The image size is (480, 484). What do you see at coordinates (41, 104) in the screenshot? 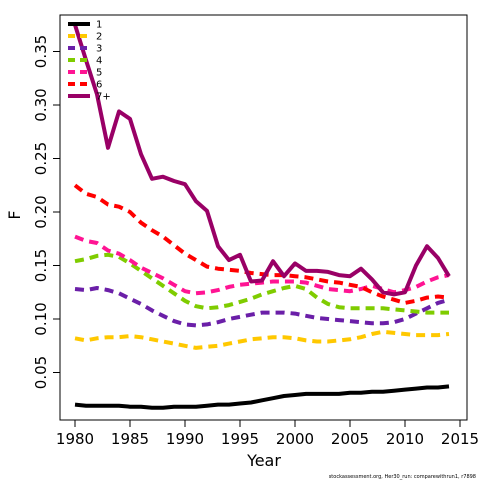
I see `y-tick-label: 0.30` at bounding box center [41, 104].